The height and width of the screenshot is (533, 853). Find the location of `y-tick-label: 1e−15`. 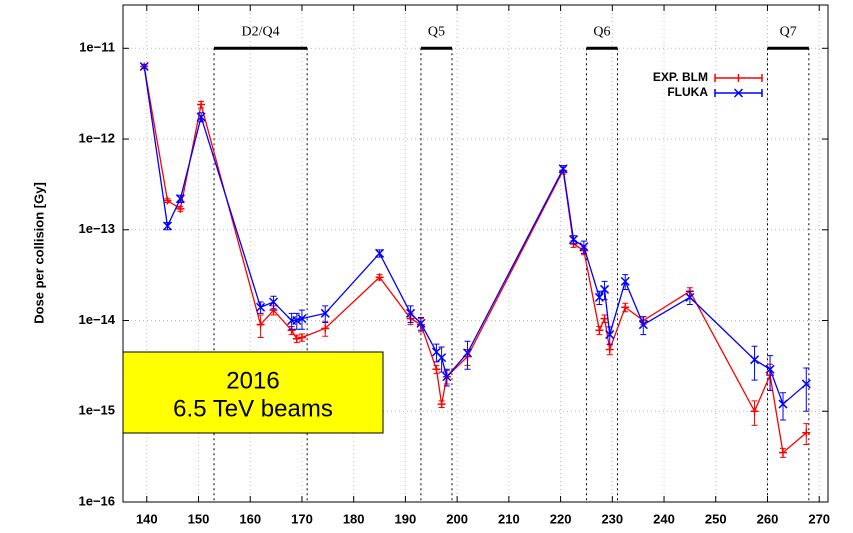

y-tick-label: 1e−15 is located at coordinates (96, 410).